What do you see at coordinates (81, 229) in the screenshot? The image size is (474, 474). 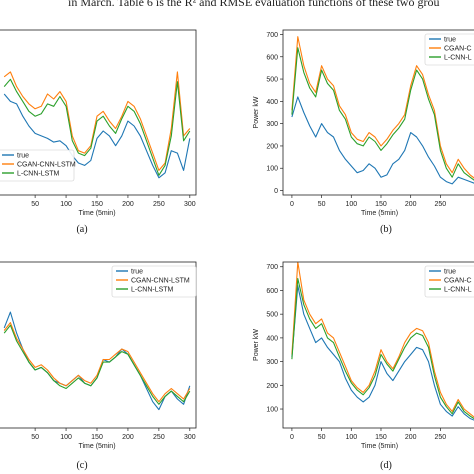 I see `panel-label: (a)` at bounding box center [81, 229].